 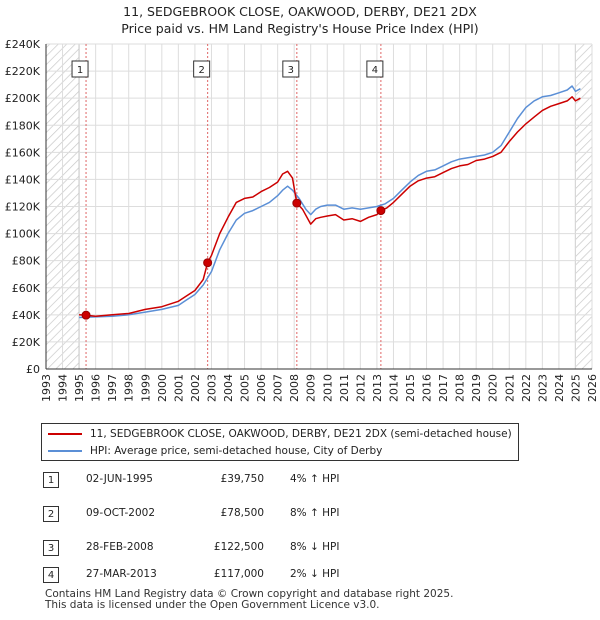 I want to click on sale-number-badge: 4, so click(x=51, y=575).